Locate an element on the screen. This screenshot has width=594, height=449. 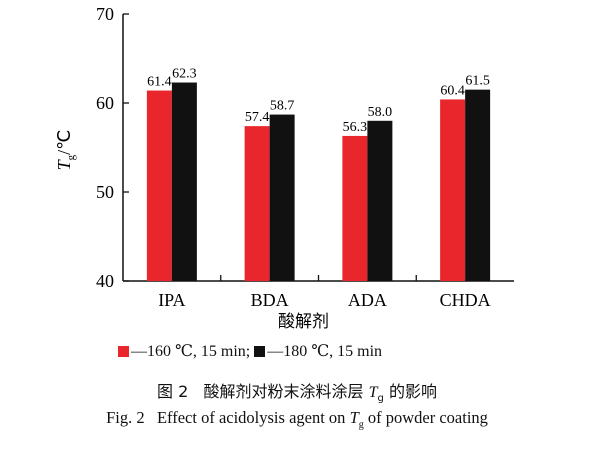
y-tick-label: 50 is located at coordinates (105, 192).